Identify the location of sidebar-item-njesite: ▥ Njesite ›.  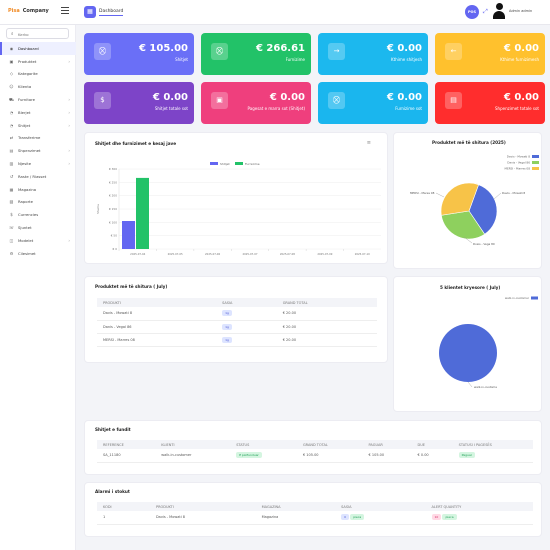
(38, 163).